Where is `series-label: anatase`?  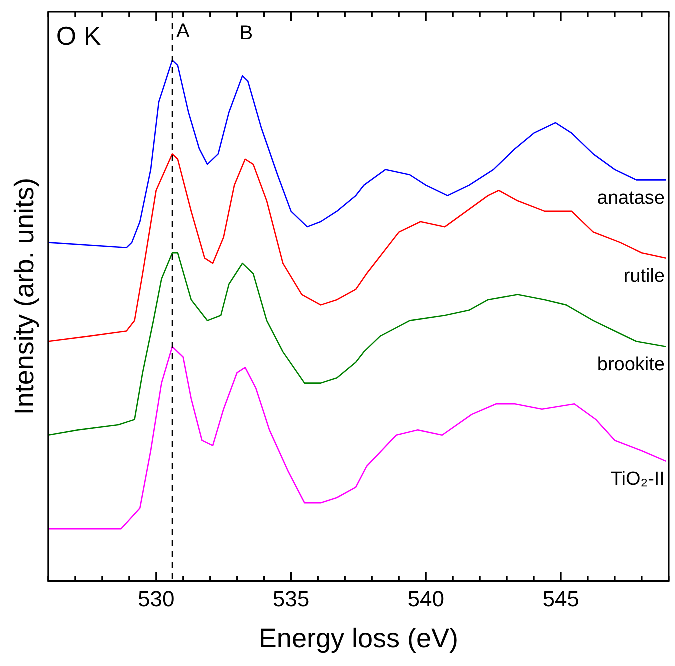 series-label: anatase is located at coordinates (631, 198).